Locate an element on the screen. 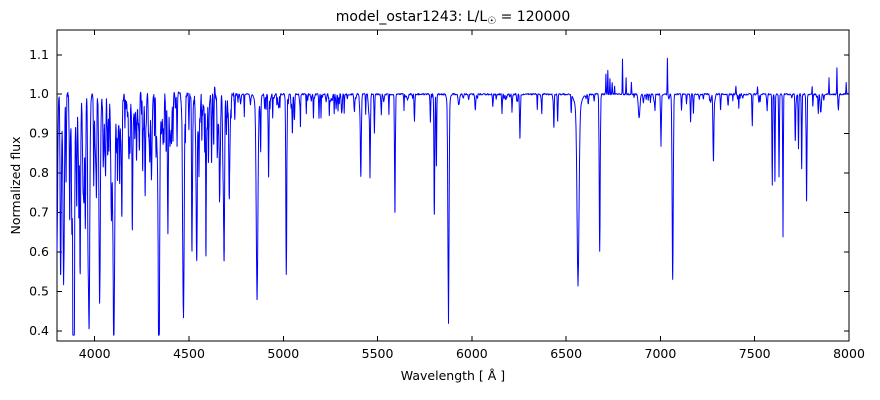  sun-symbol: ☉ is located at coordinates (492, 21).